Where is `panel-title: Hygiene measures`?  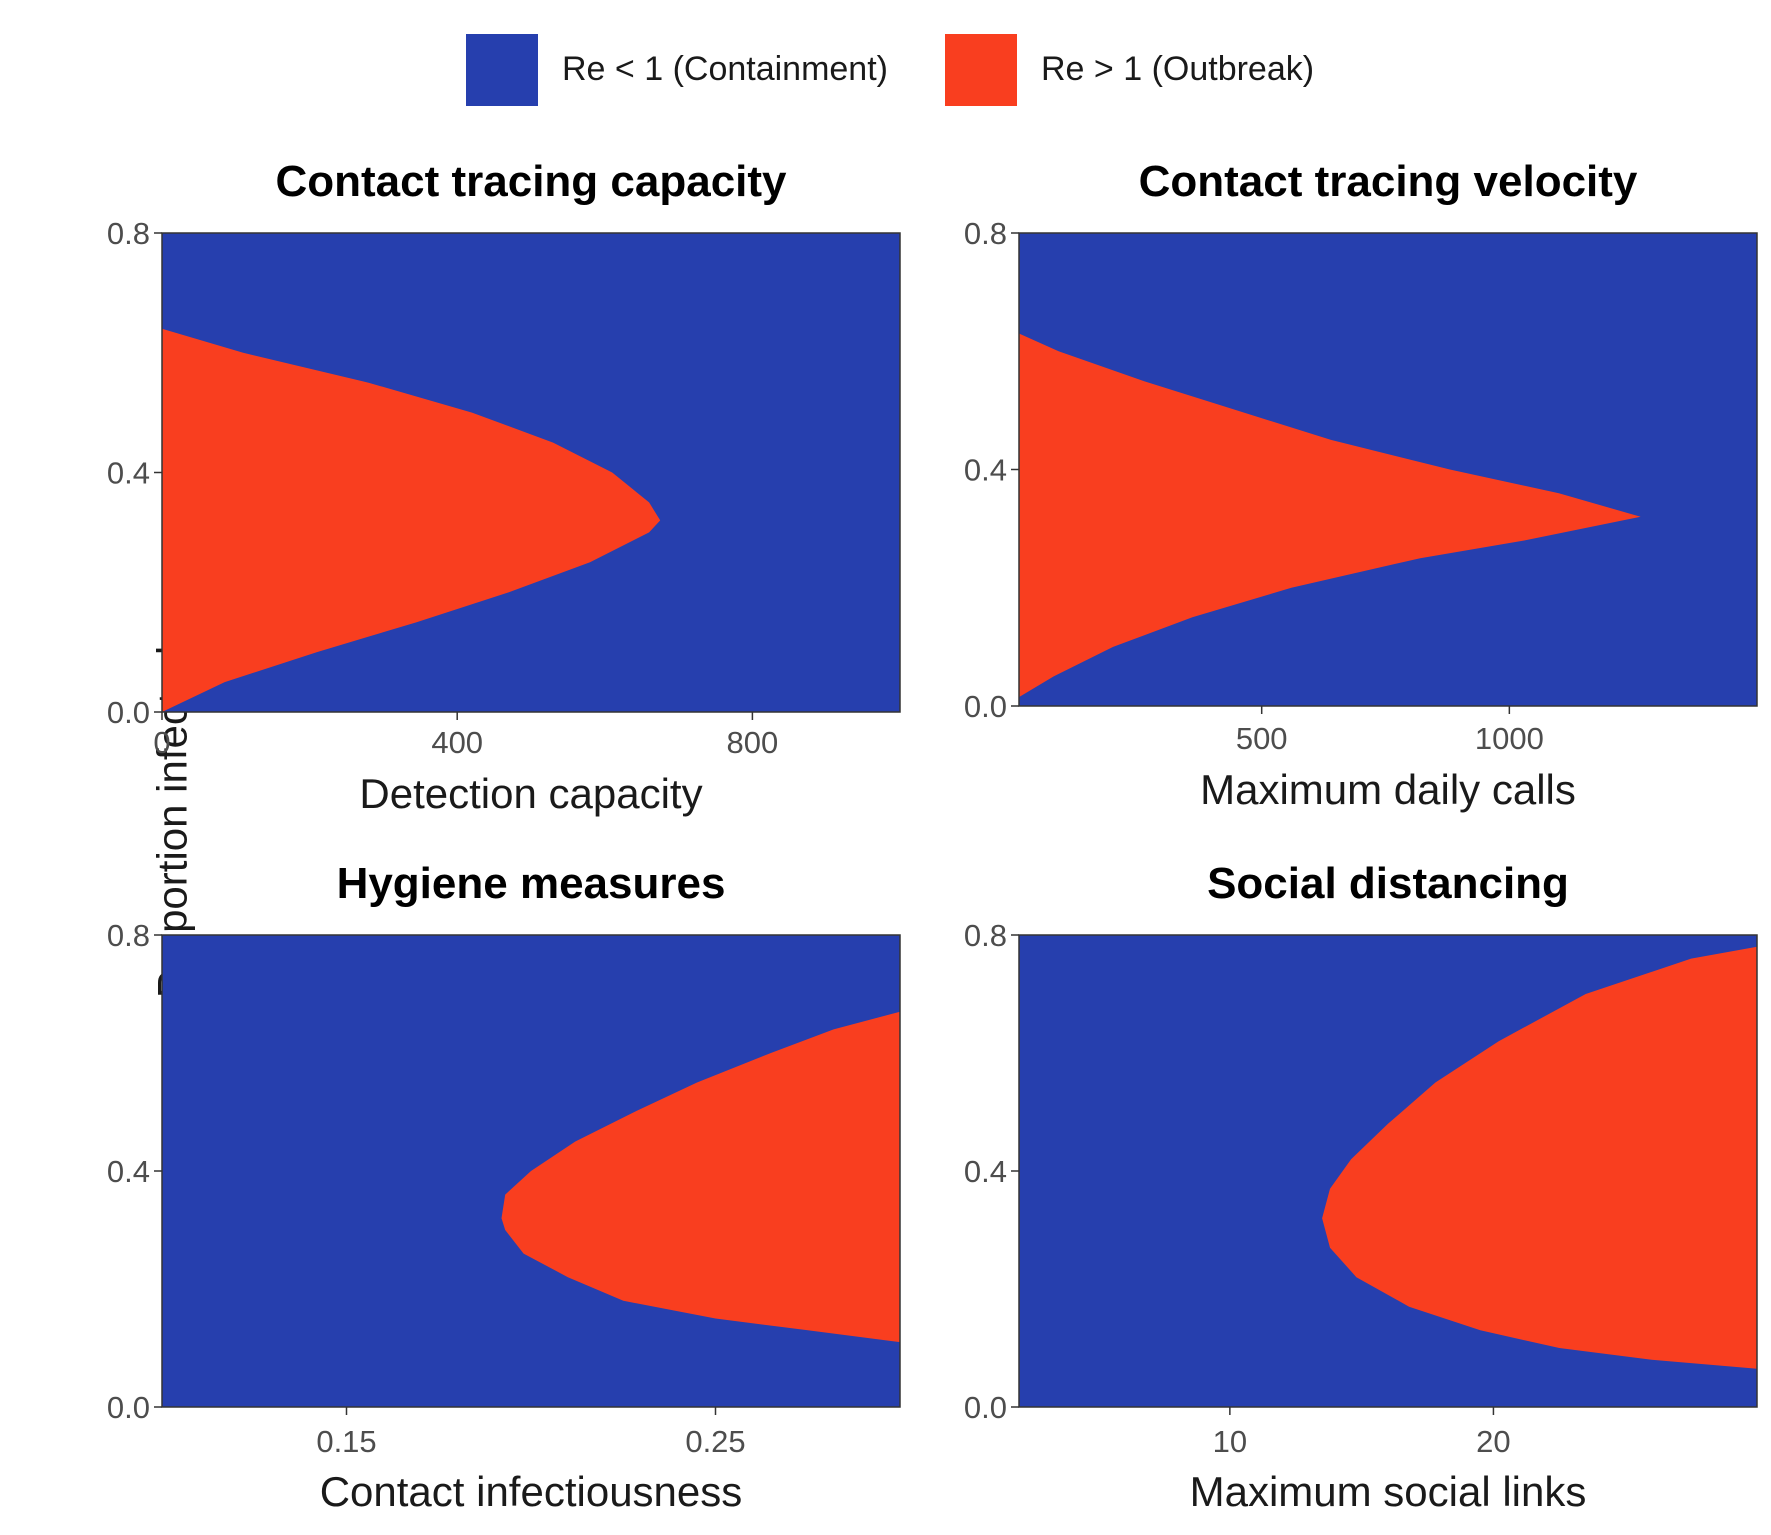 panel-title: Hygiene measures is located at coordinates (531, 883).